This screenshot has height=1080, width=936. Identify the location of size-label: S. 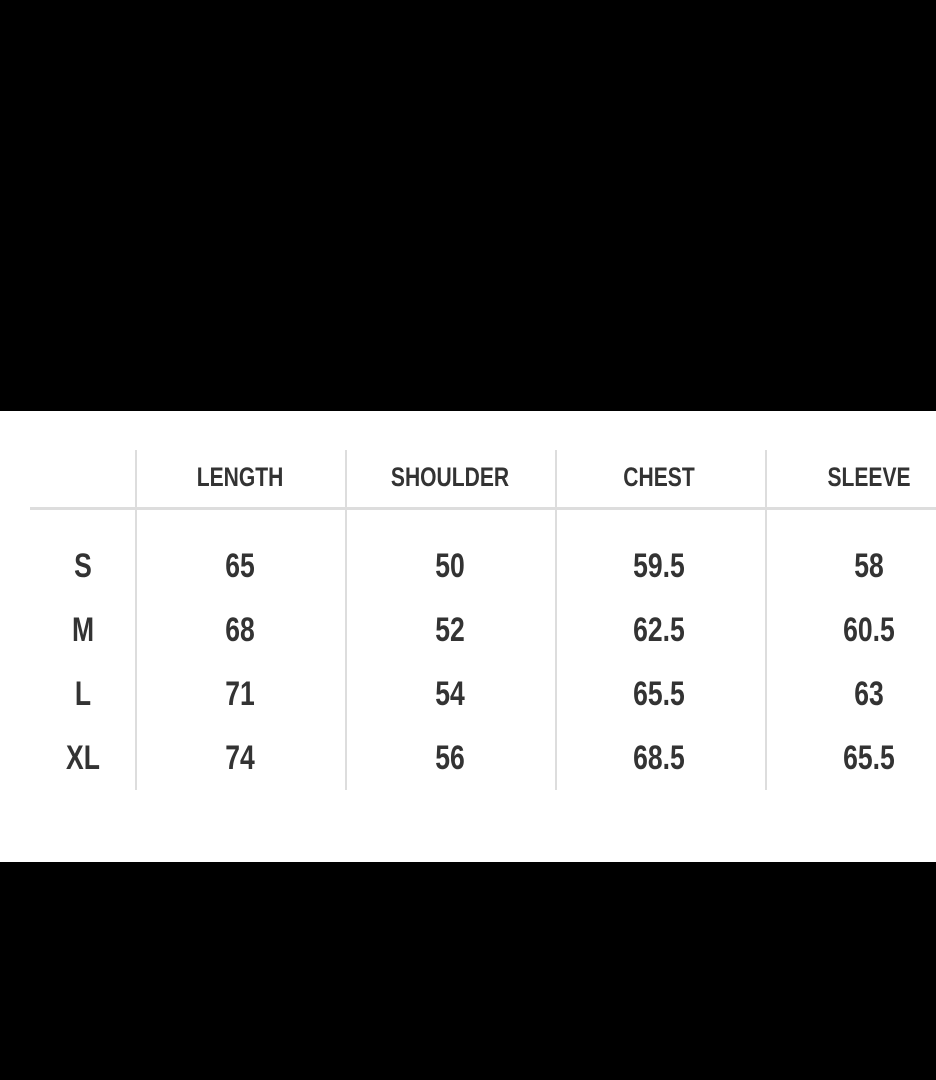
(83, 566).